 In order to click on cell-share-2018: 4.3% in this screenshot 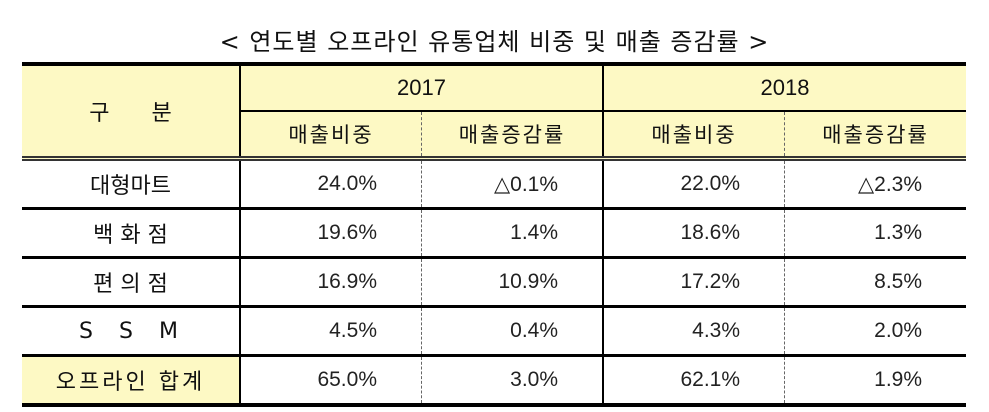, I will do `click(694, 331)`.